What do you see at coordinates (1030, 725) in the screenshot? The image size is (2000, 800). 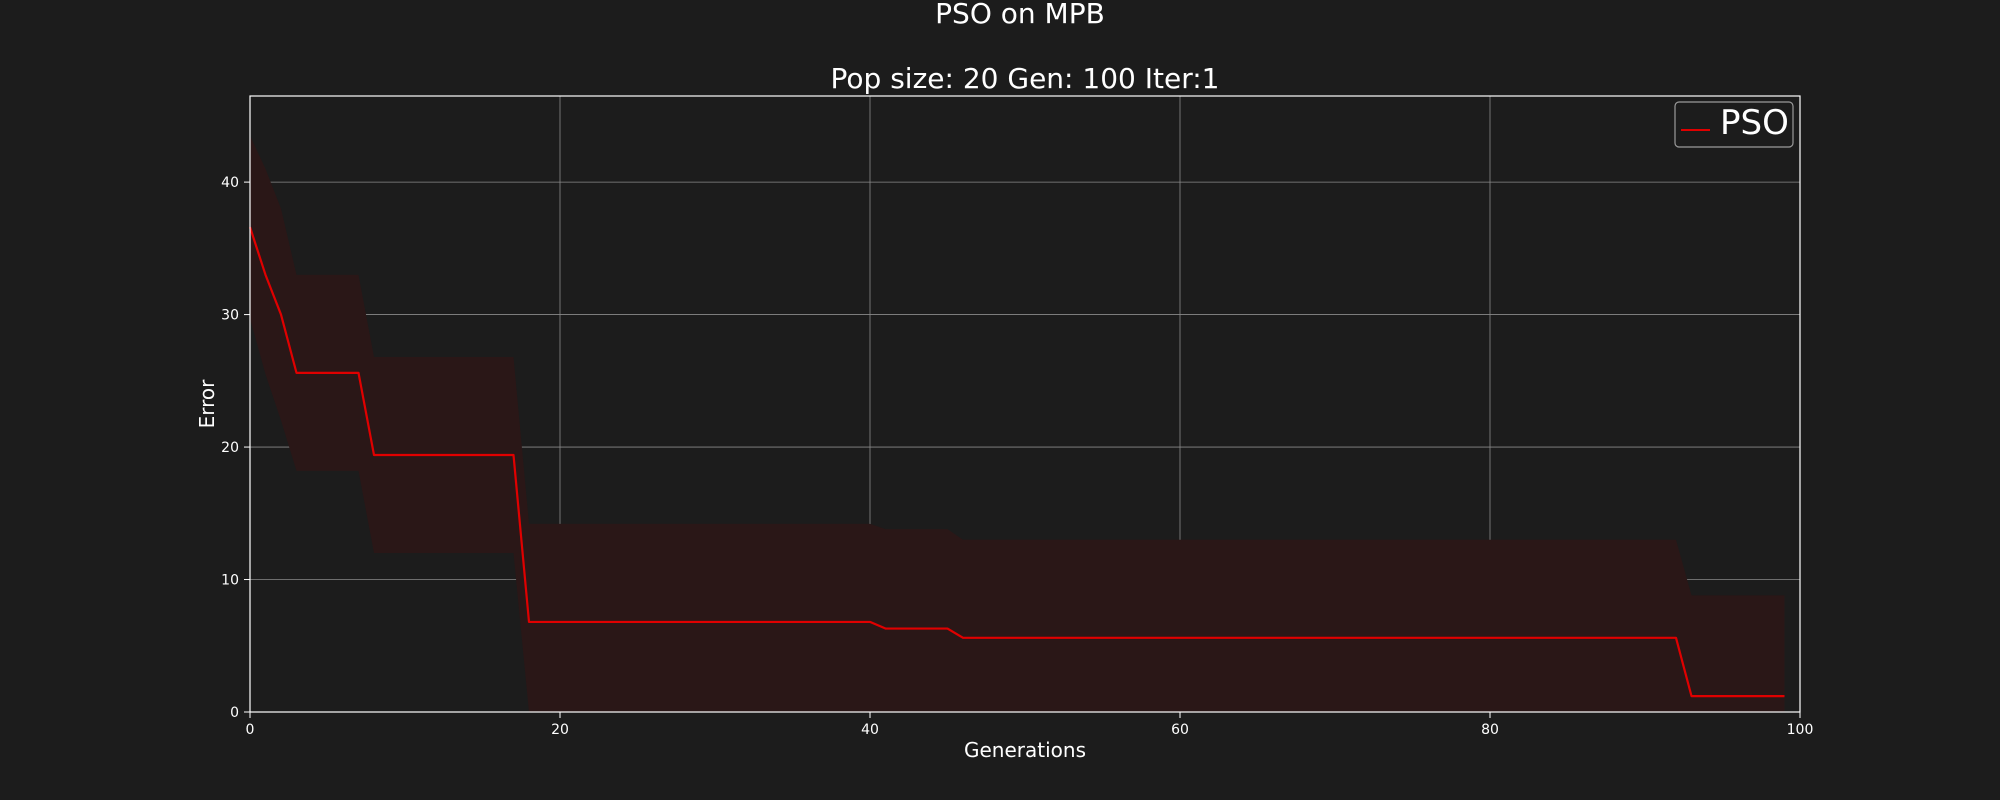 I see `x-axis-ticks: 0 20 40 60 80 100` at bounding box center [1030, 725].